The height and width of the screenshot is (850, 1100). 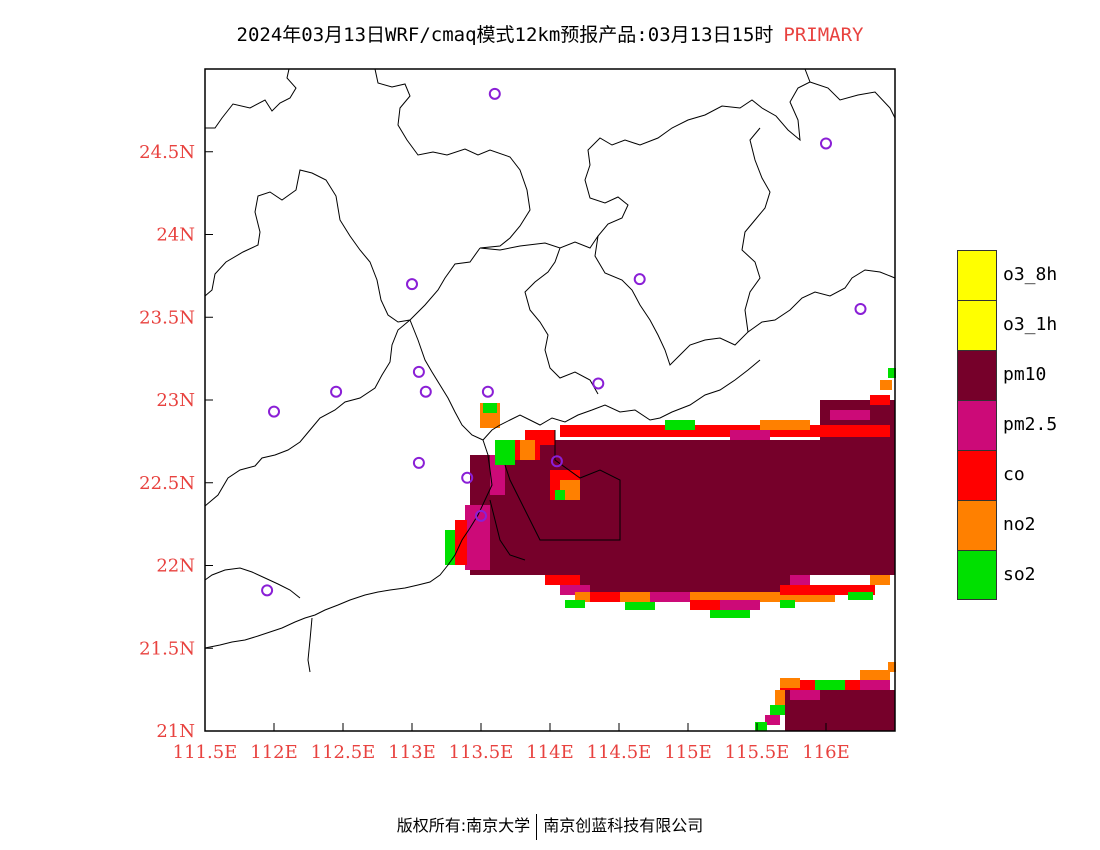 I want to click on pollutant-legend: o3_8h o3_1h pm10 pm2.5 co no2 so2, so click(x=1027, y=425).